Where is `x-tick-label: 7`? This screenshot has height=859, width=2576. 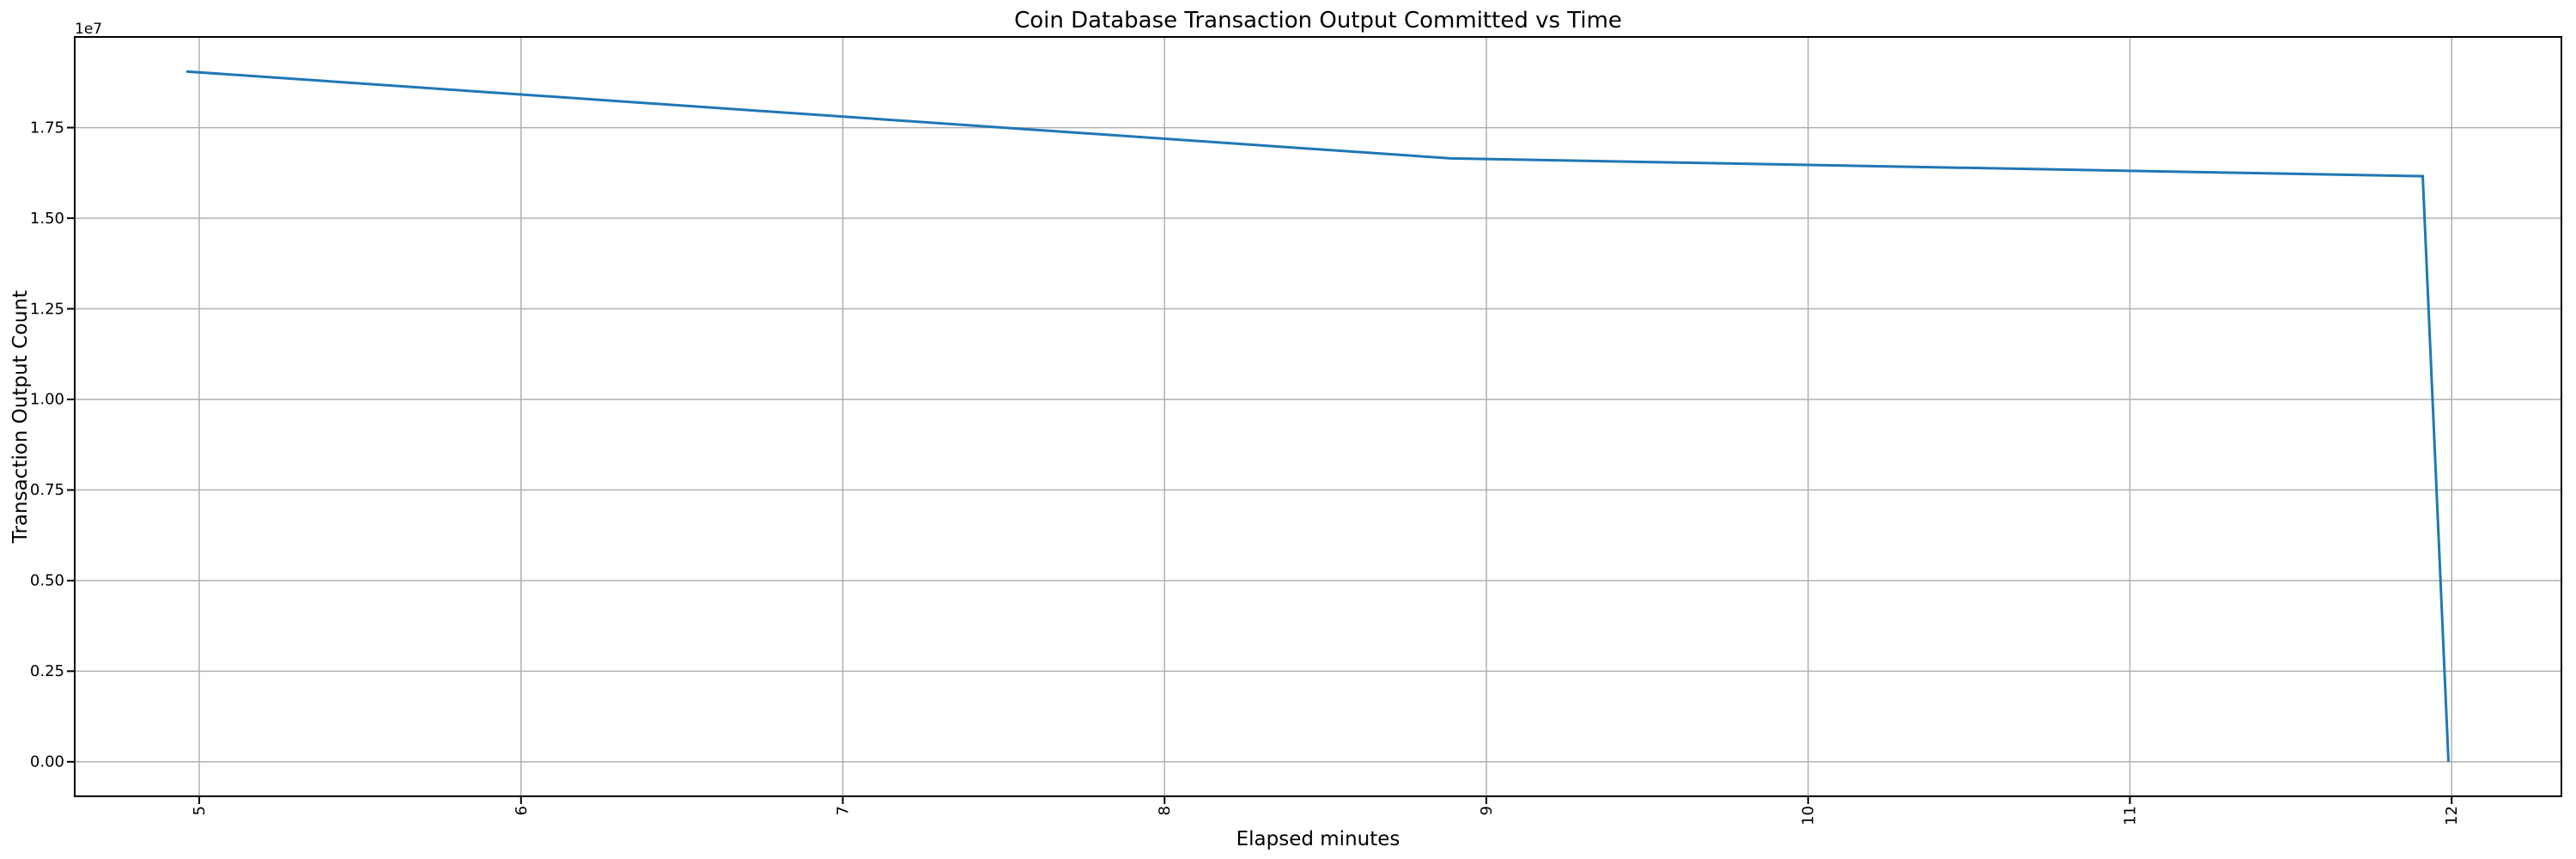
x-tick-label: 7 is located at coordinates (844, 811).